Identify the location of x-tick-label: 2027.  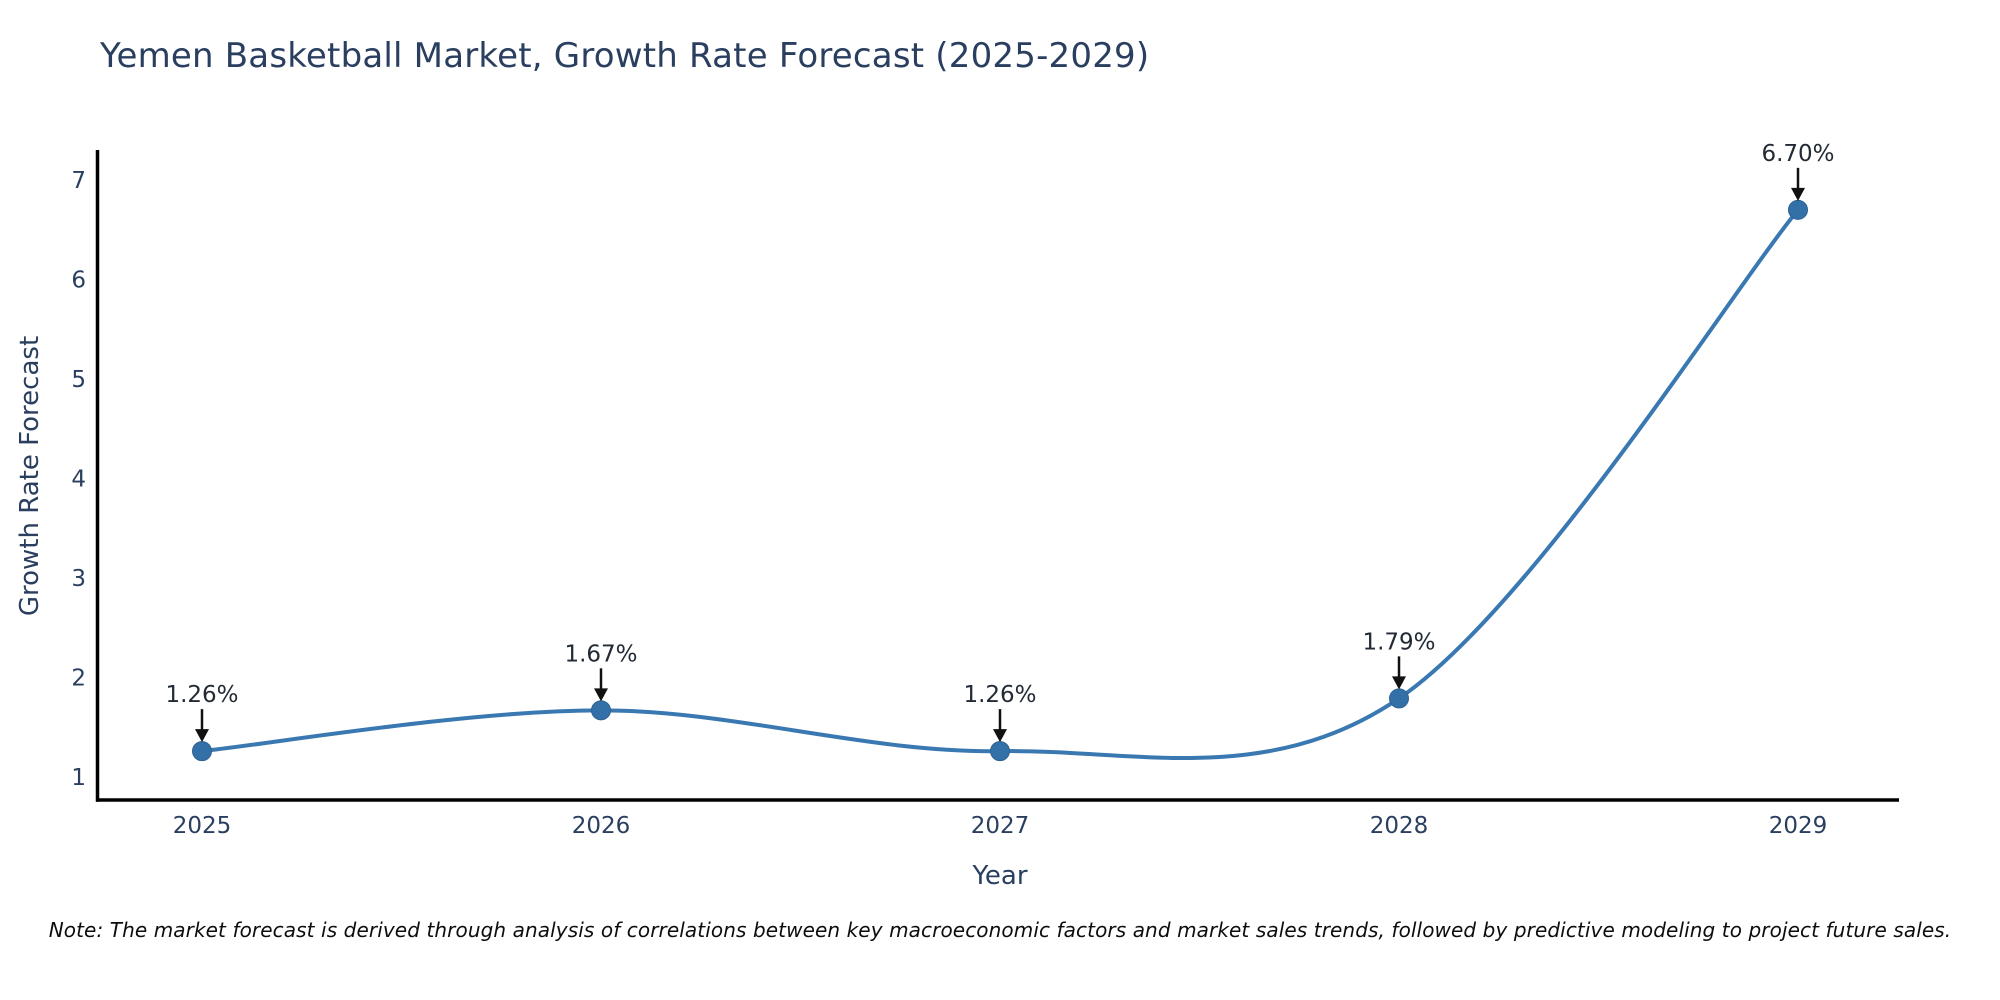
(1000, 826).